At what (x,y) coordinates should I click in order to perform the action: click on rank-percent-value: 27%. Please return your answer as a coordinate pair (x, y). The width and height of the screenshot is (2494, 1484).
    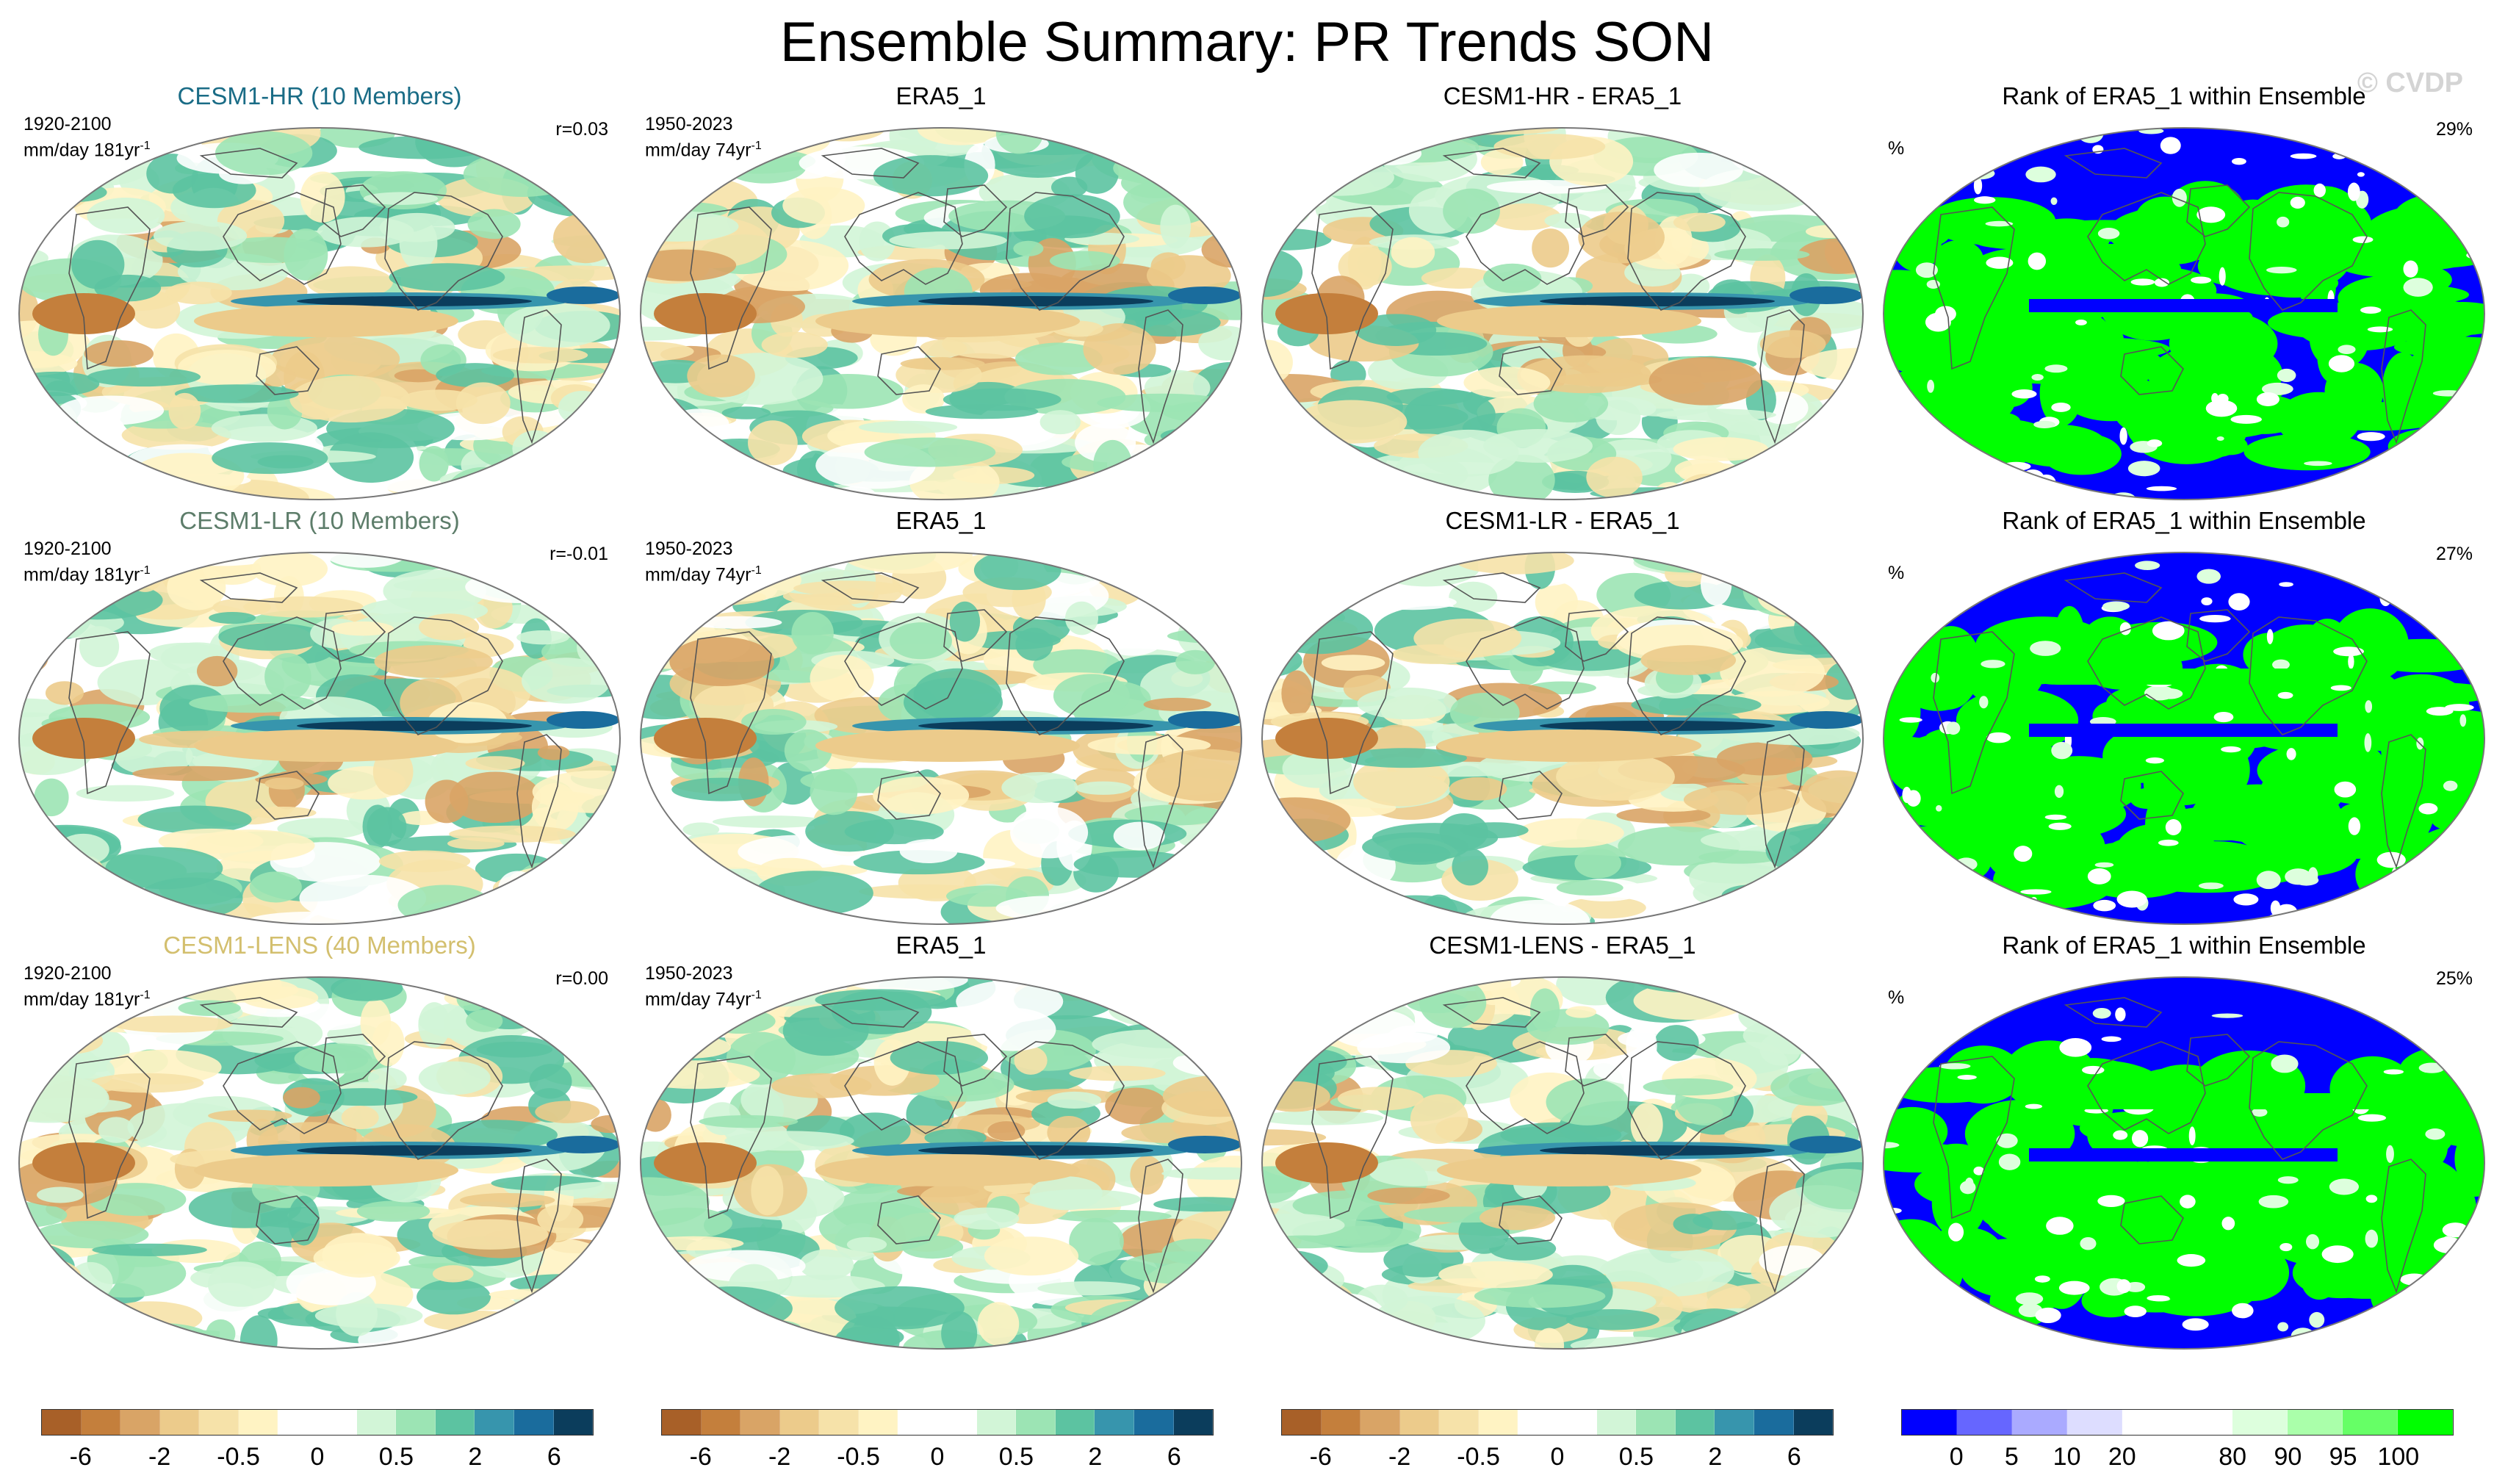
    Looking at the image, I should click on (2454, 554).